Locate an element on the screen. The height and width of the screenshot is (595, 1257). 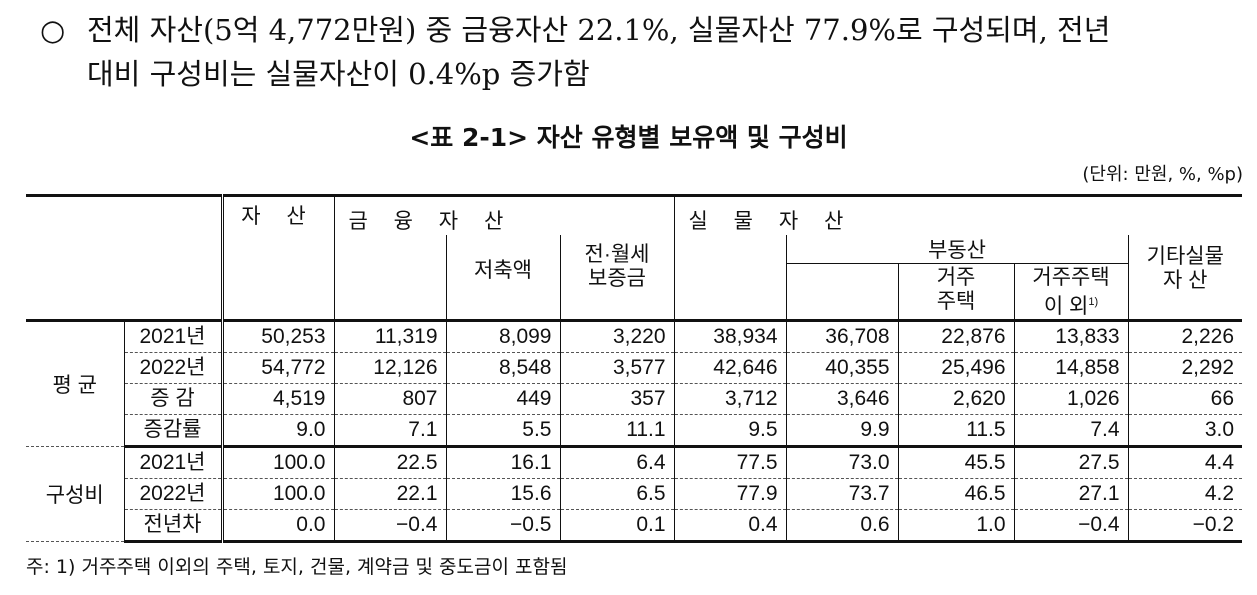
table-row: 증감률 9.0 7.1 5.5 11.1 9.5 9.9 11.5 7.4 3.0 is located at coordinates (634, 431).